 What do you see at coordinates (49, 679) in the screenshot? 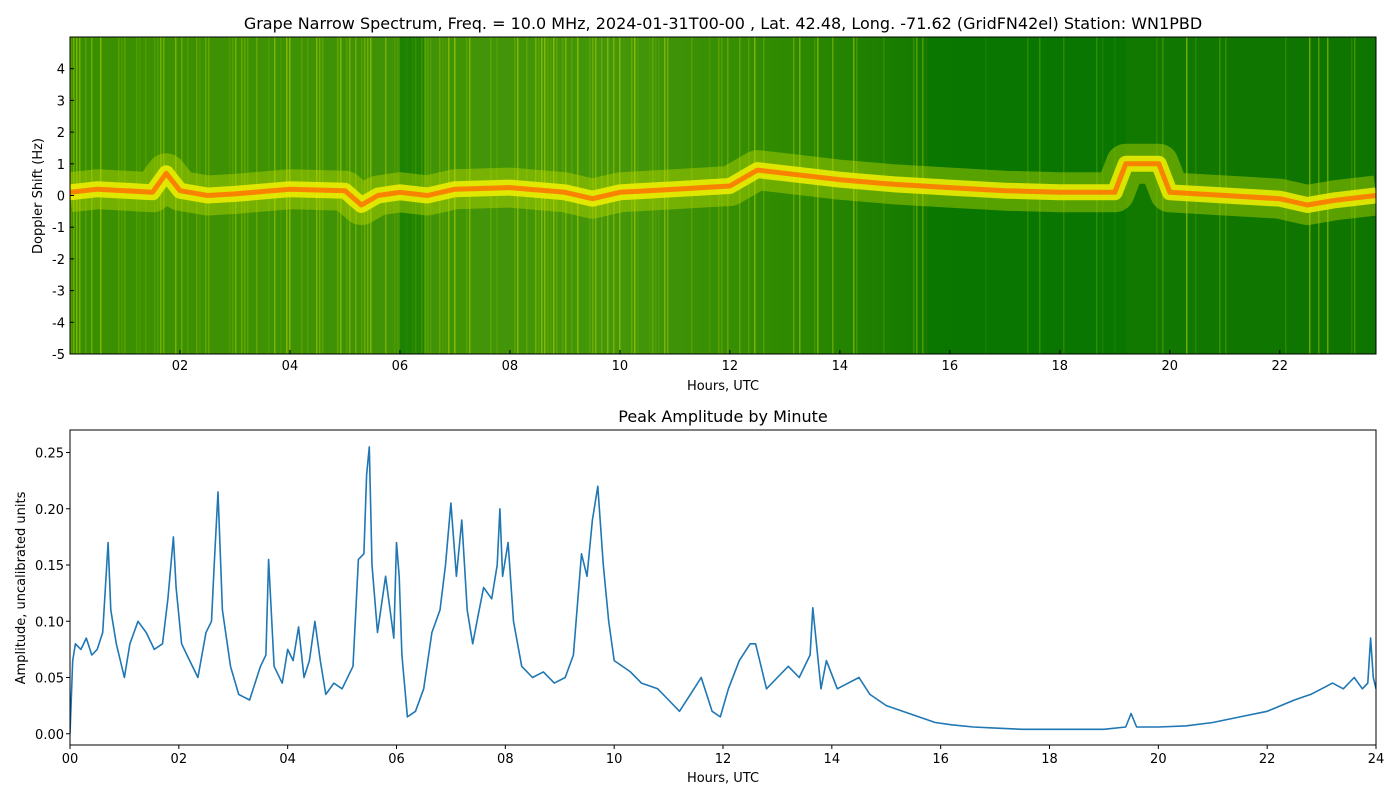
I see `y-tick-label: 0.05` at bounding box center [49, 679].